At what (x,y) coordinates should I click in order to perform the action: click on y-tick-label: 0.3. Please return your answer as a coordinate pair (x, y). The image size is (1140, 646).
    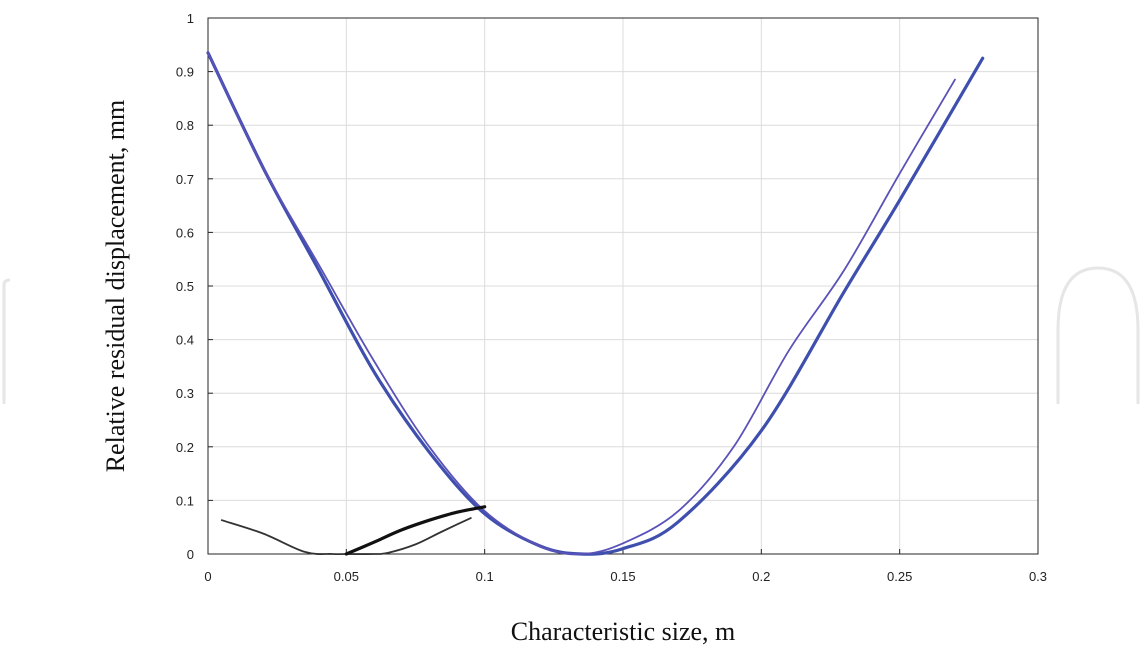
    Looking at the image, I should click on (185, 393).